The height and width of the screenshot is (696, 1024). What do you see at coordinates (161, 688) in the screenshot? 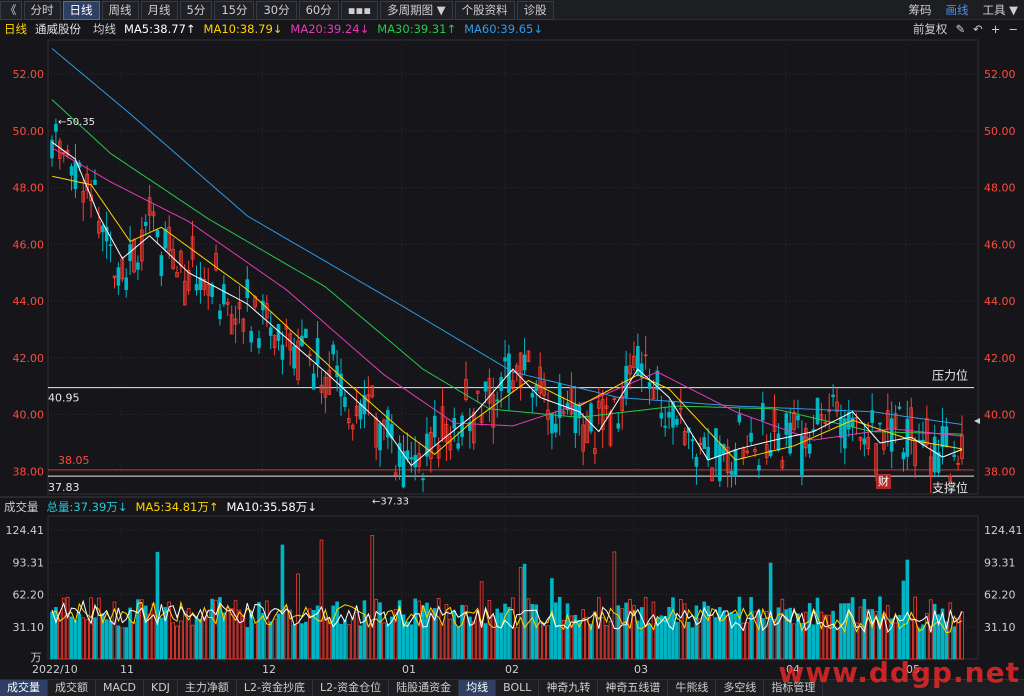
I see `indicator-tab-3: KDJ` at bounding box center [161, 688].